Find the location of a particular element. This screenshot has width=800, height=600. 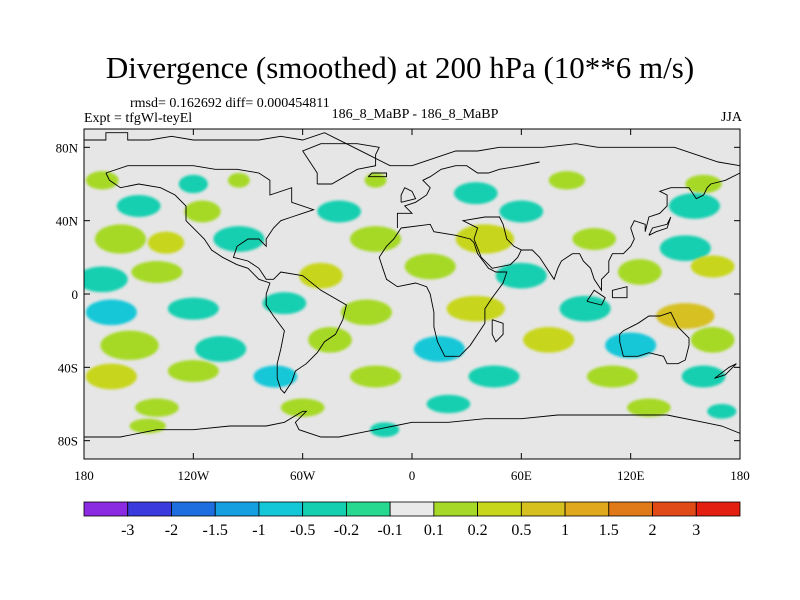

y-tick-label: 40S is located at coordinates (68, 367).